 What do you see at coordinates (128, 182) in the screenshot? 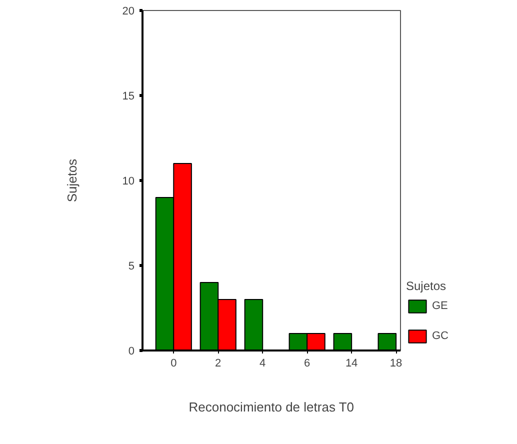
I see `y-tick-label: 10` at bounding box center [128, 182].